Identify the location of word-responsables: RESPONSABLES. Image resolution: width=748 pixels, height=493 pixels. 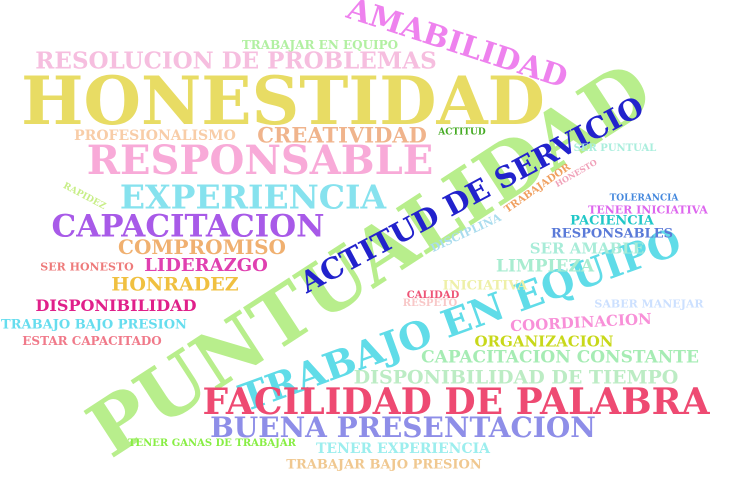
(612, 234).